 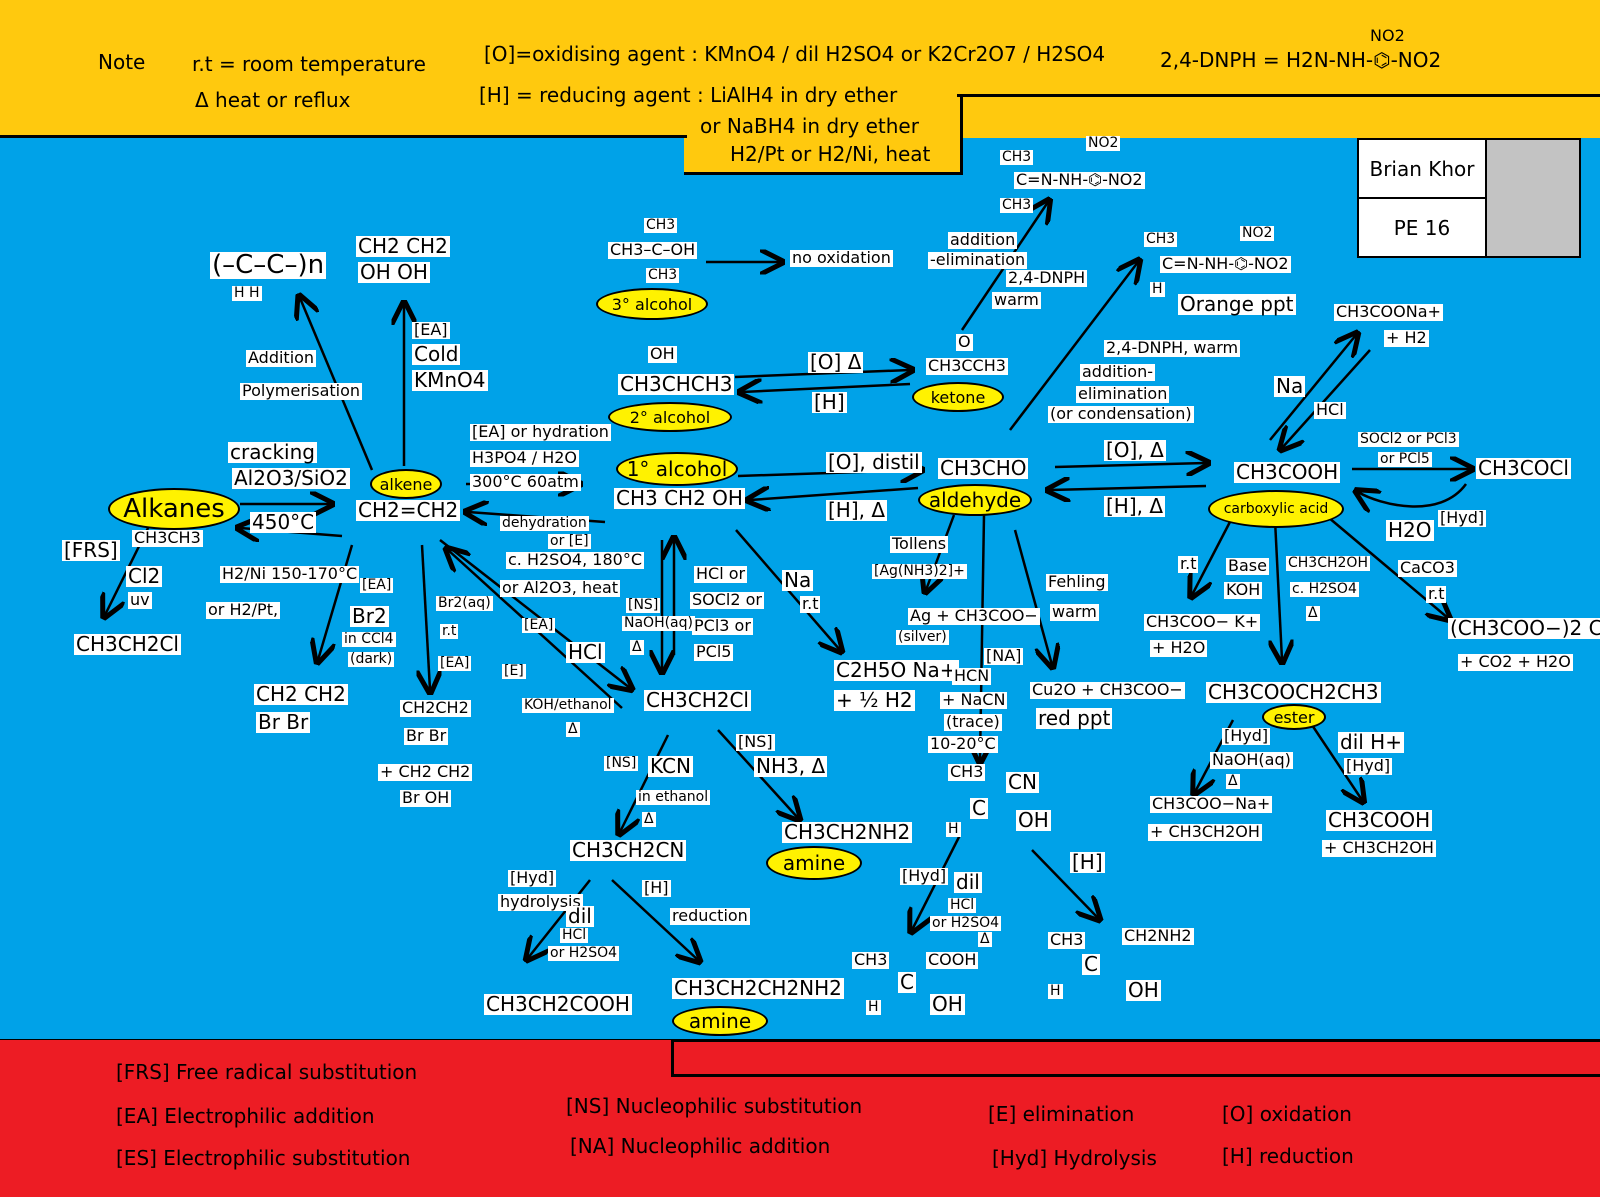 What do you see at coordinates (1405, 459) in the screenshot?
I see `cond-or-pcl5: or PCl5` at bounding box center [1405, 459].